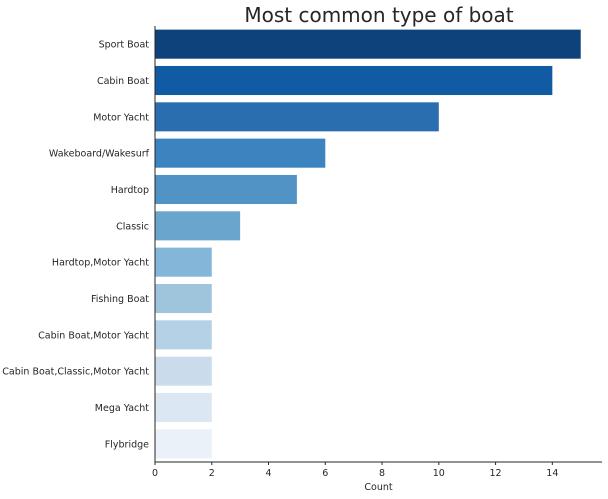  I want to click on x-tick-label: 14, so click(552, 473).